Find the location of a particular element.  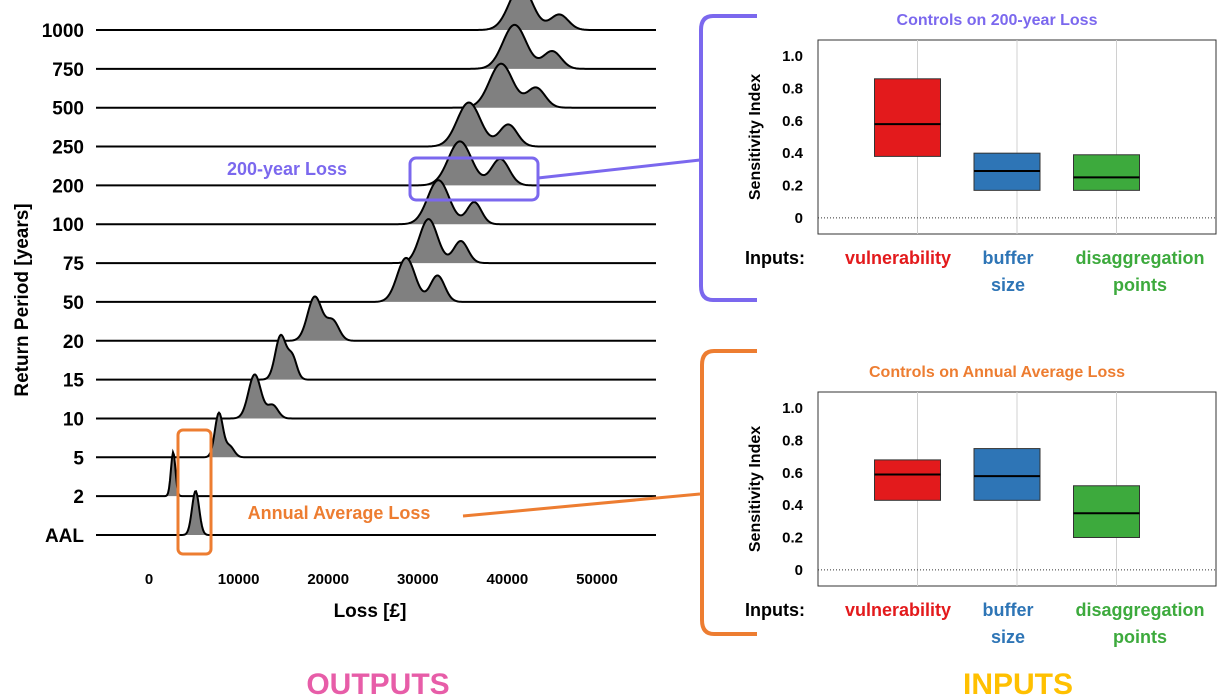

callout-200-year-label: 200-year Loss is located at coordinates (287, 169).